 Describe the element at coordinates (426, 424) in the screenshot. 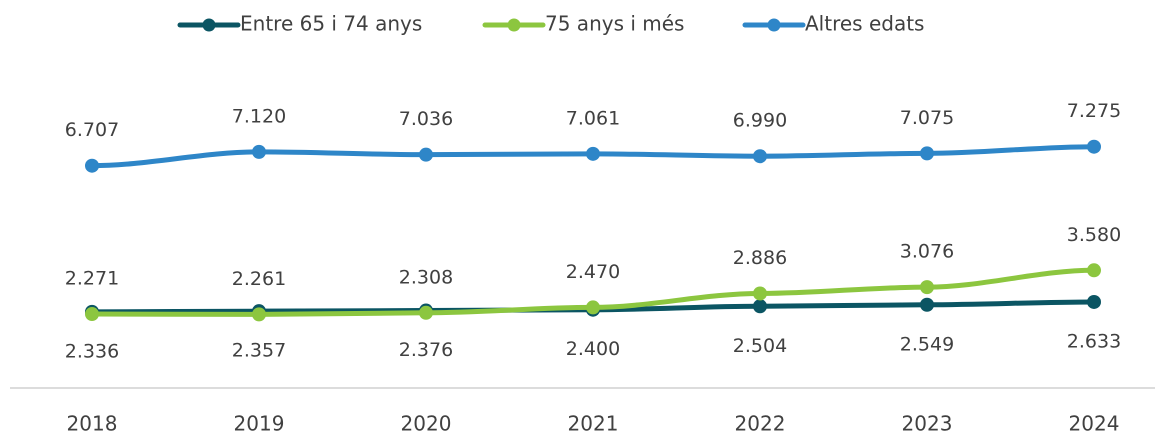

I see `x-tick-label: 2020` at that location.